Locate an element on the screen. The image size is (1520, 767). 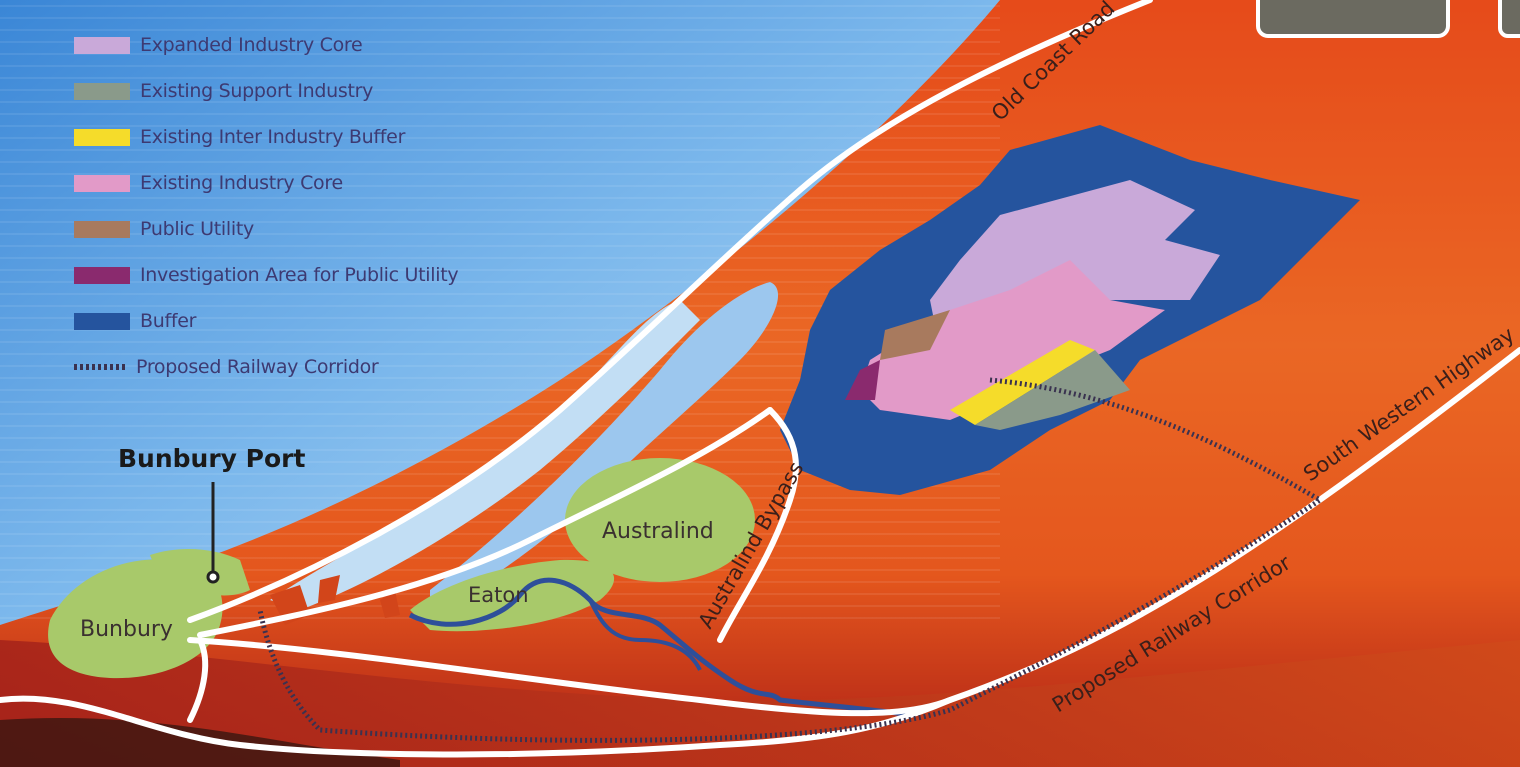
southern-road is located at coordinates (476, 726).